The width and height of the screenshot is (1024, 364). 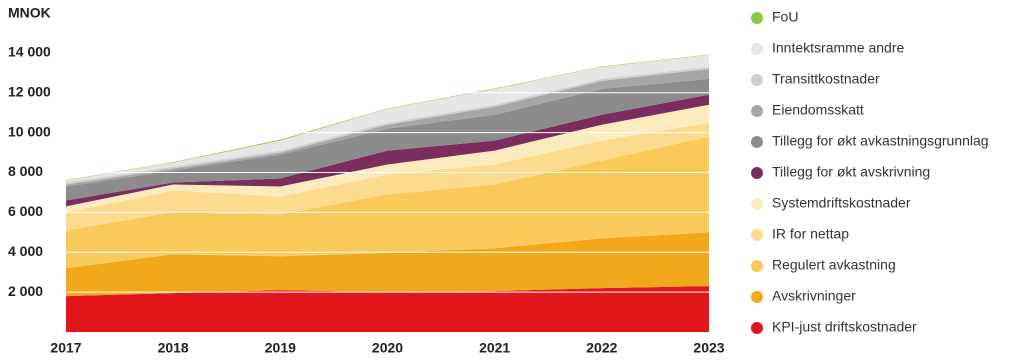 What do you see at coordinates (25, 211) in the screenshot?
I see `y-tick-label: 6 000` at bounding box center [25, 211].